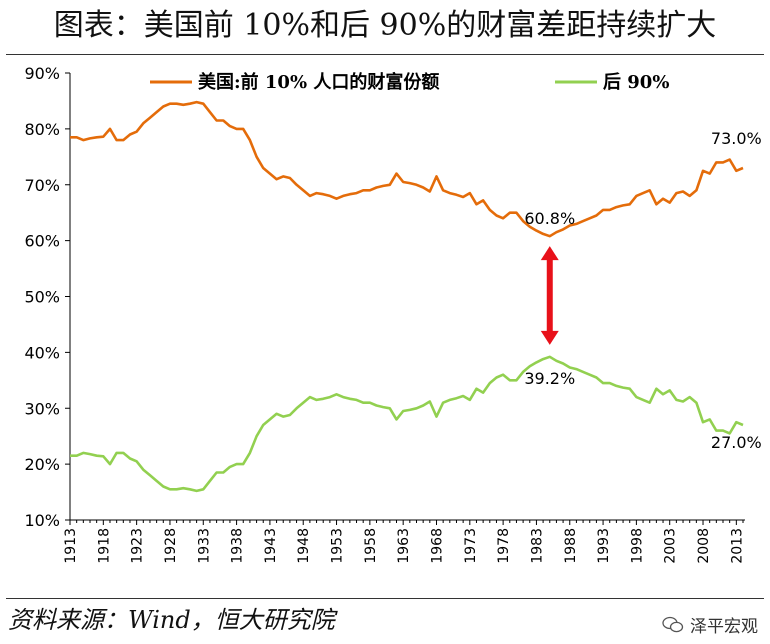  I want to click on data-label: 73.0%, so click(736, 138).